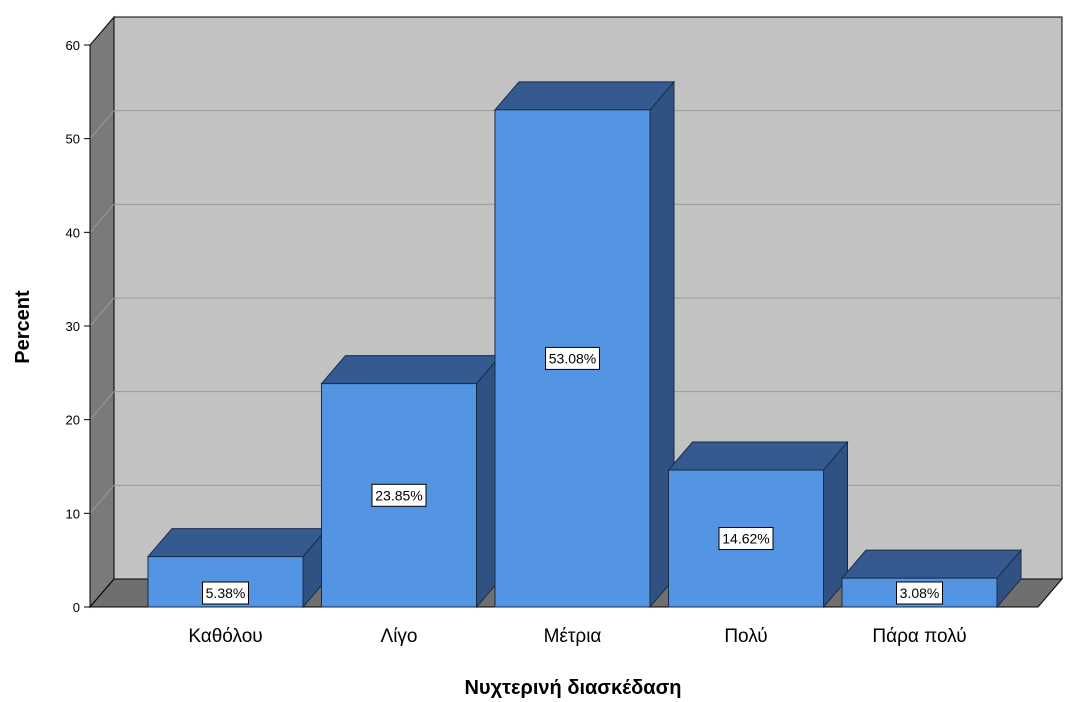  What do you see at coordinates (745, 636) in the screenshot?
I see `x-tick-label: Πολύ` at bounding box center [745, 636].